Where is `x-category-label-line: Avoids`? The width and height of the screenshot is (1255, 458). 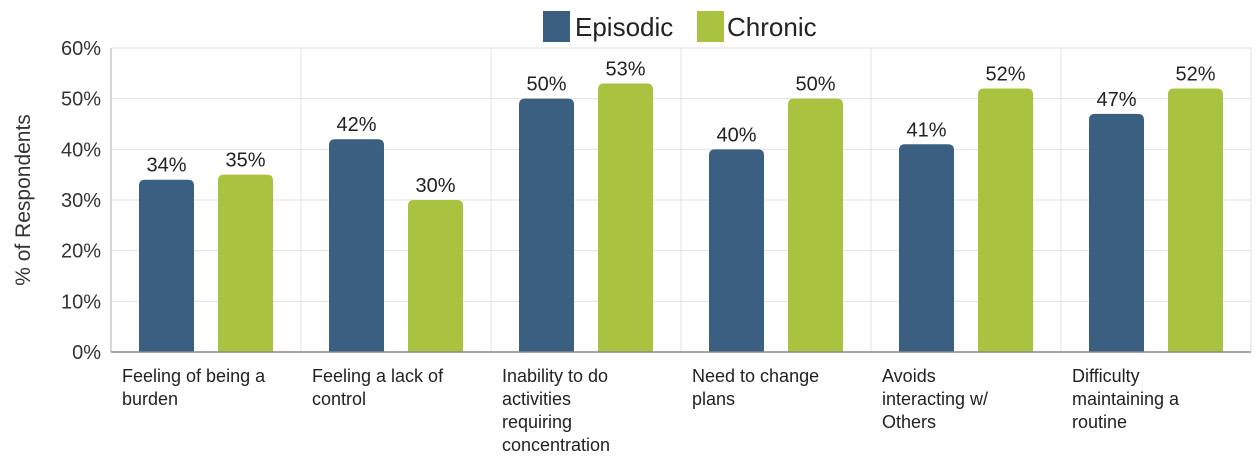 x-category-label-line: Avoids is located at coordinates (909, 376).